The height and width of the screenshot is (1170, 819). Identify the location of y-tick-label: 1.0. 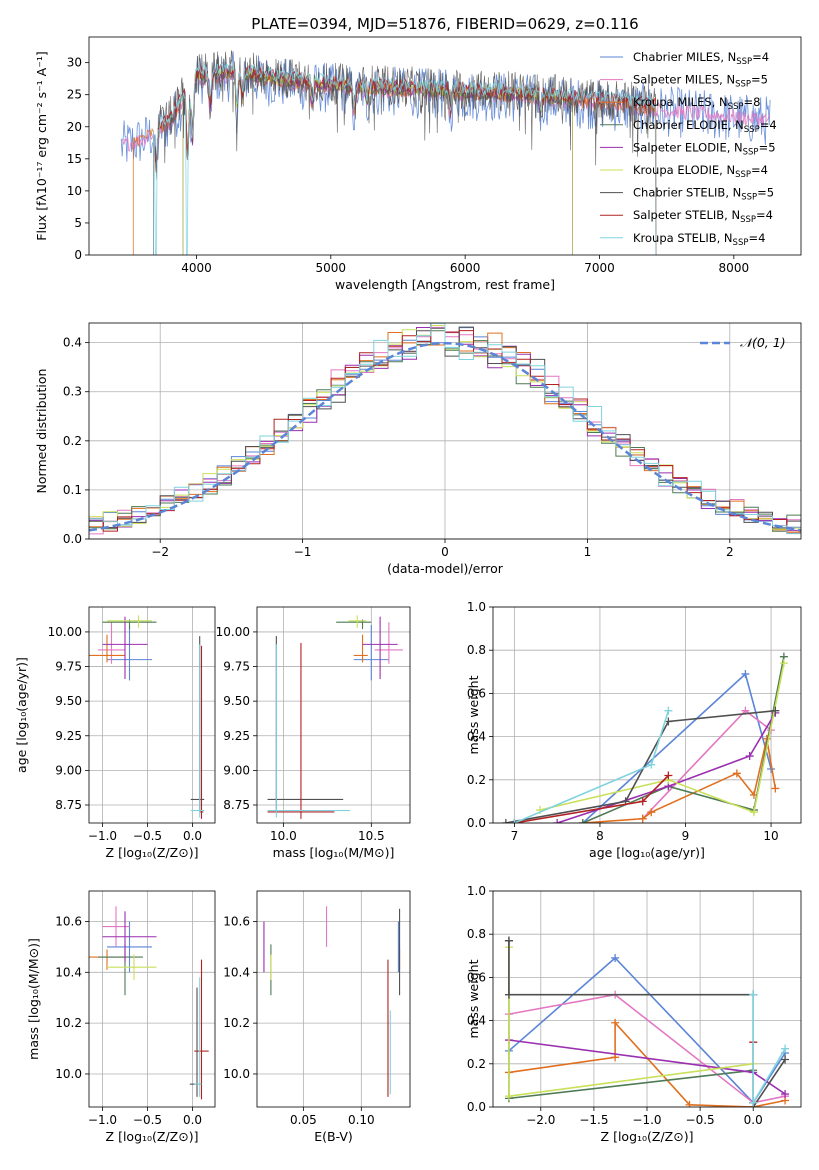
(476, 891).